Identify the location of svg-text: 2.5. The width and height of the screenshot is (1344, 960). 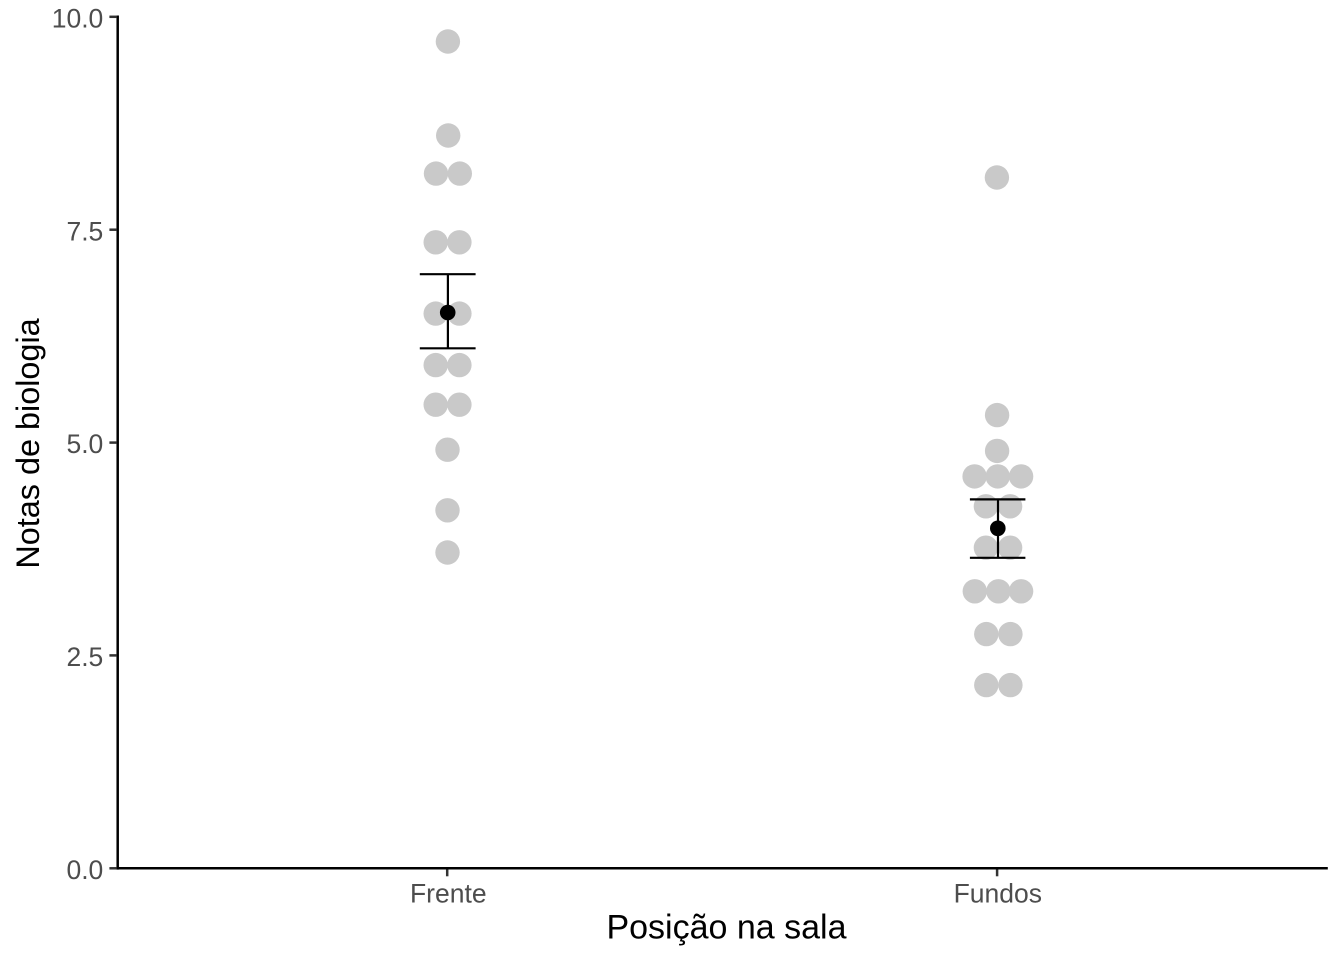
(84, 657).